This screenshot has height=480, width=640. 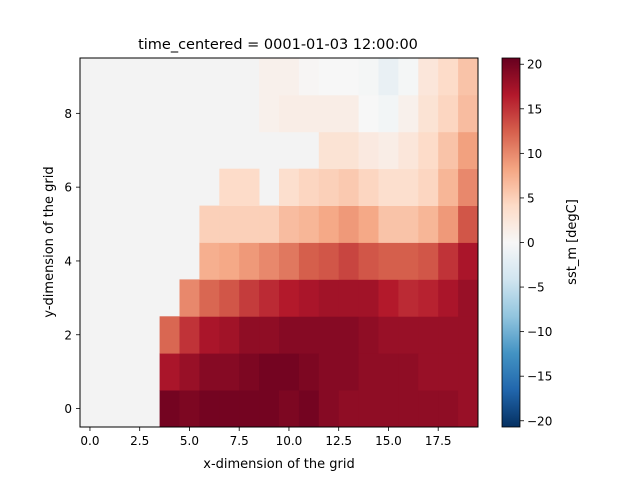 What do you see at coordinates (511, 242) in the screenshot?
I see `colorbar` at bounding box center [511, 242].